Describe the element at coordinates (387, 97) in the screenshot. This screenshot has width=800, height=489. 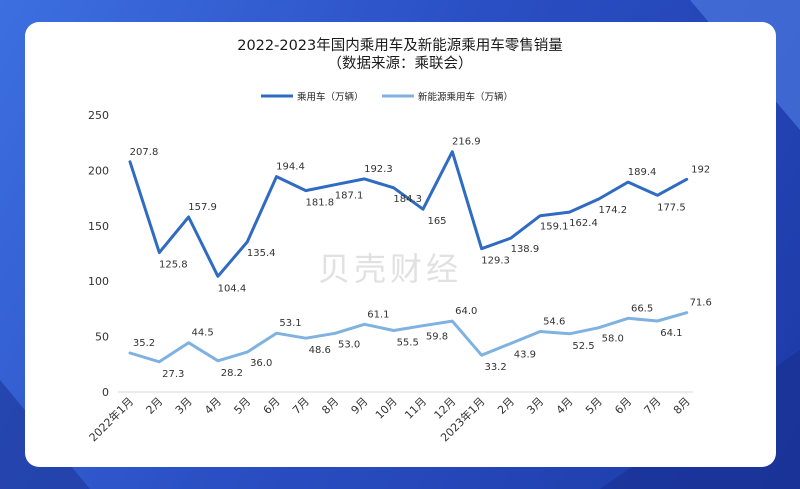
I see `legend: 乘用车（万辆） 新能源乘用车（万辆）` at that location.